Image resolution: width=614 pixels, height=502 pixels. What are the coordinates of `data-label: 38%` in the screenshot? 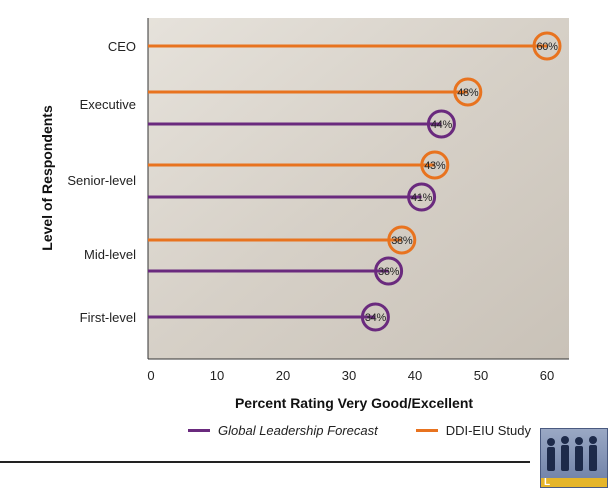 It's located at (402, 241).